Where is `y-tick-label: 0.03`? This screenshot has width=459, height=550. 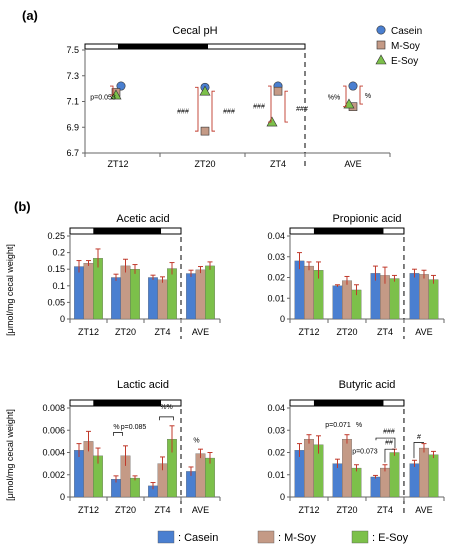
y-tick-label: 0.03 is located at coordinates (276, 430).